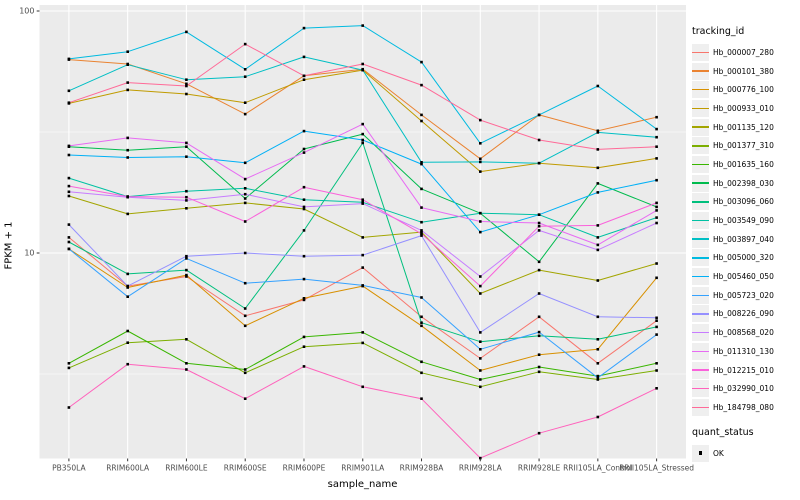  Describe the element at coordinates (29, 253) in the screenshot. I see `y-tick-label: 10` at that location.